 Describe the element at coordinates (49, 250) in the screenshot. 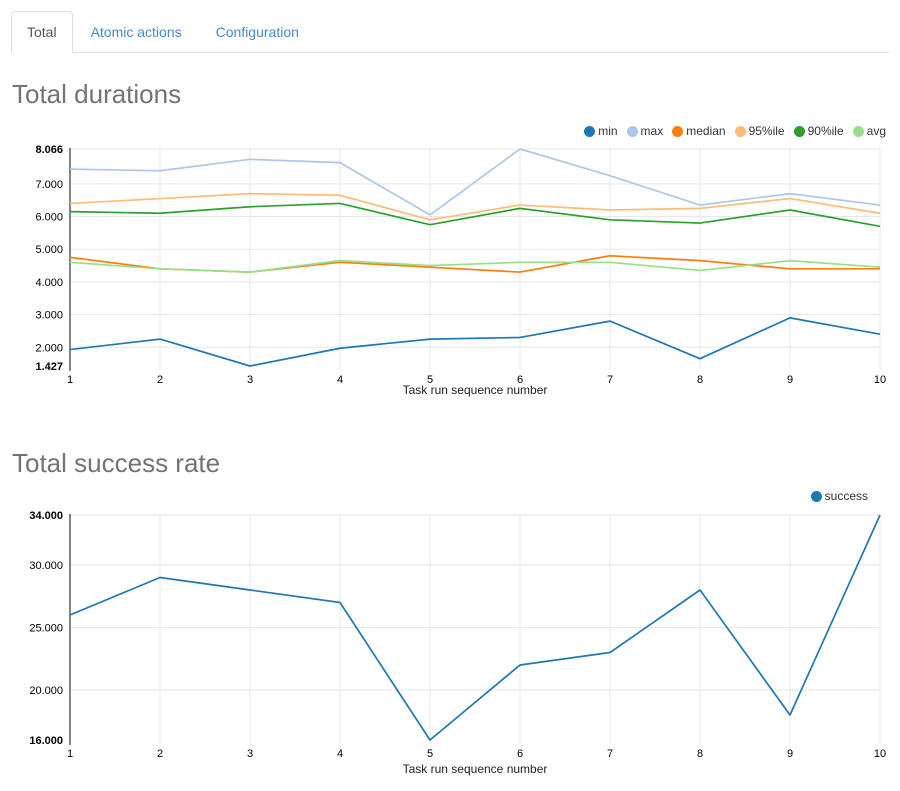

I see `svg-text: 5.000` at that location.